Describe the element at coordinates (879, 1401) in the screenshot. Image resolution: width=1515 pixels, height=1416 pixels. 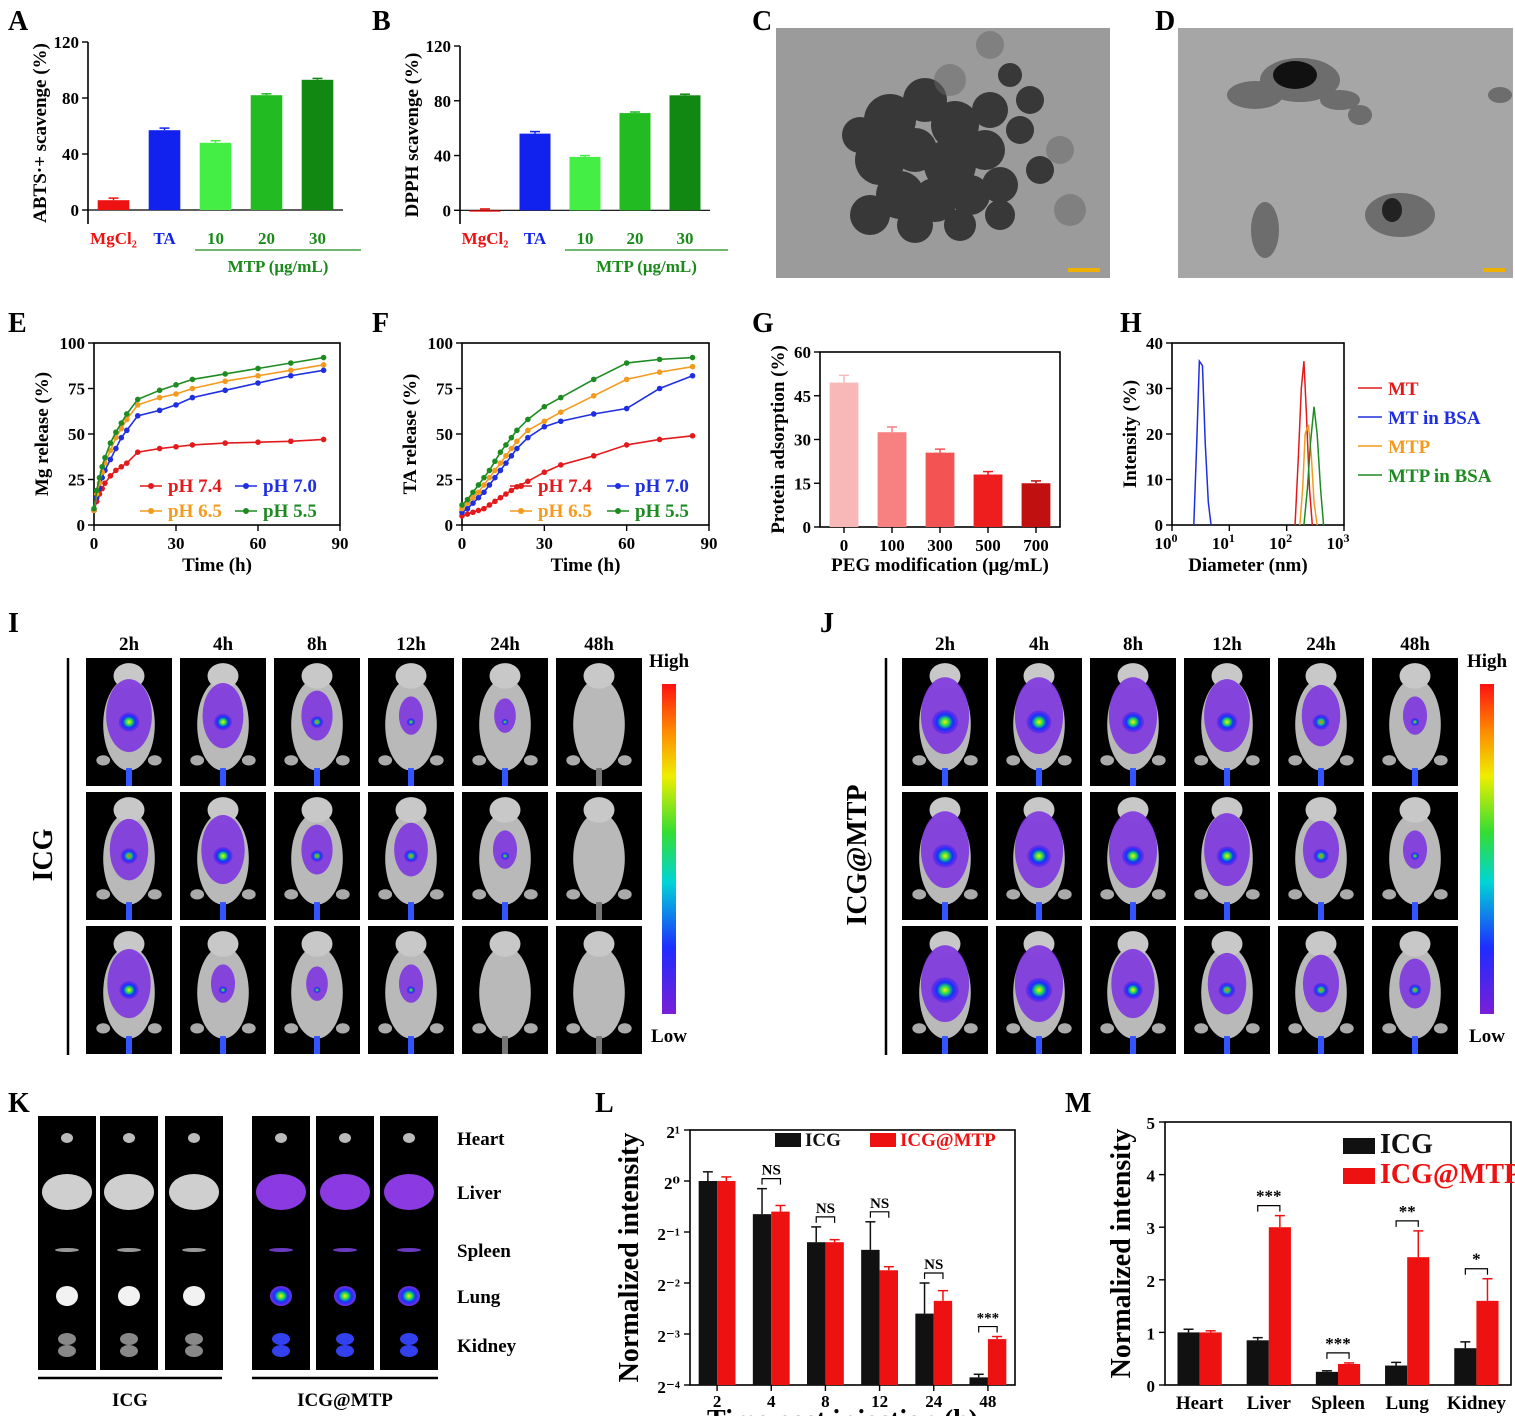
I see `x-tick-label: 12` at that location.